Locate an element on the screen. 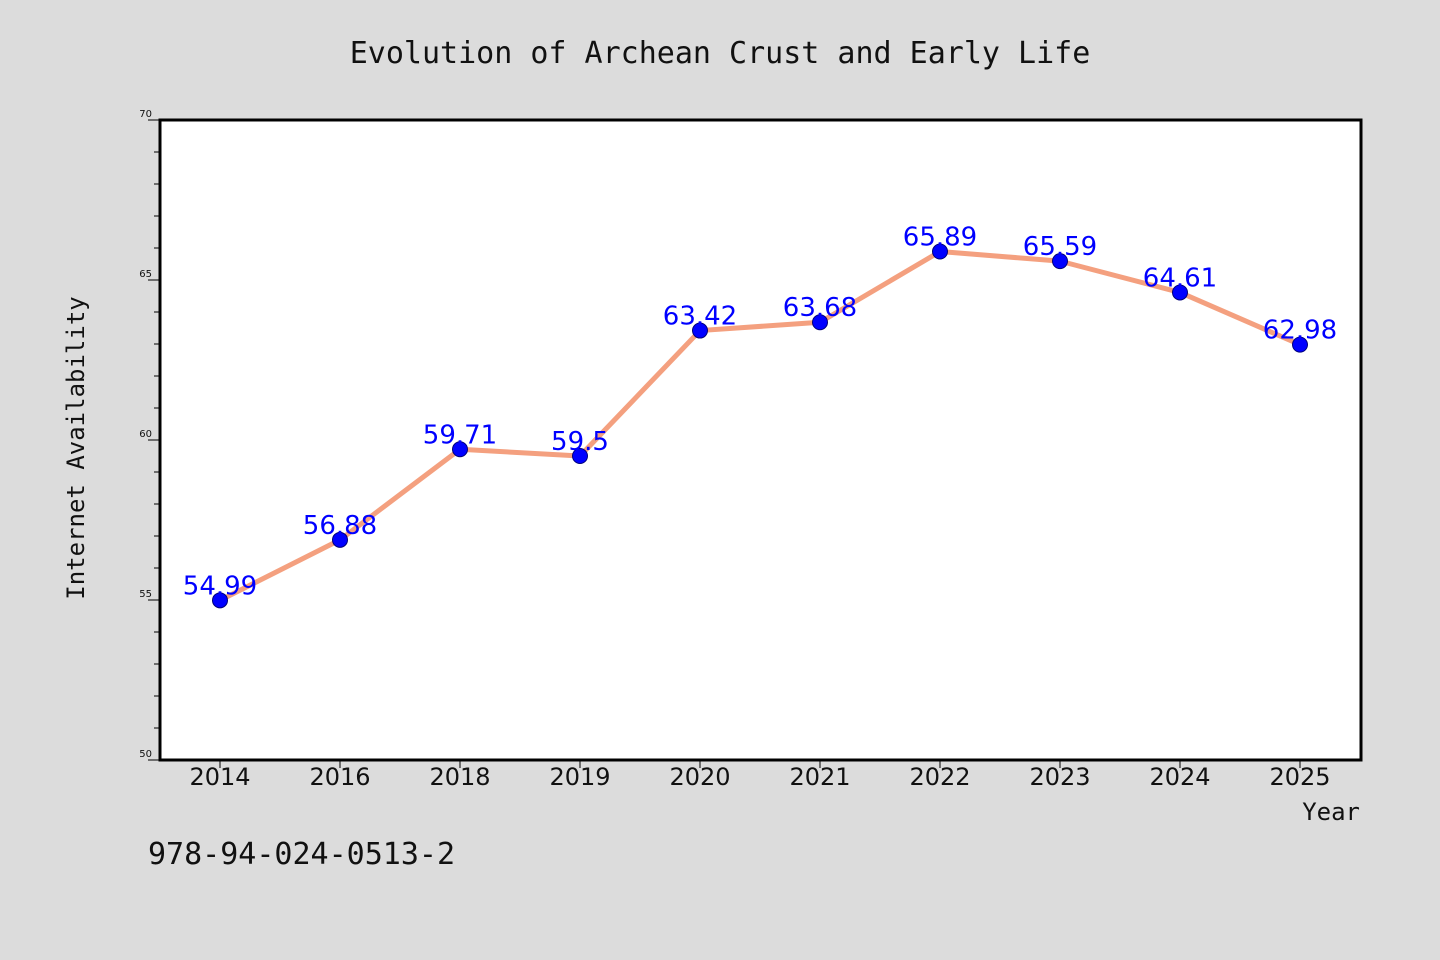  y-axis: 50 55 60 65 70 is located at coordinates (149, 435).